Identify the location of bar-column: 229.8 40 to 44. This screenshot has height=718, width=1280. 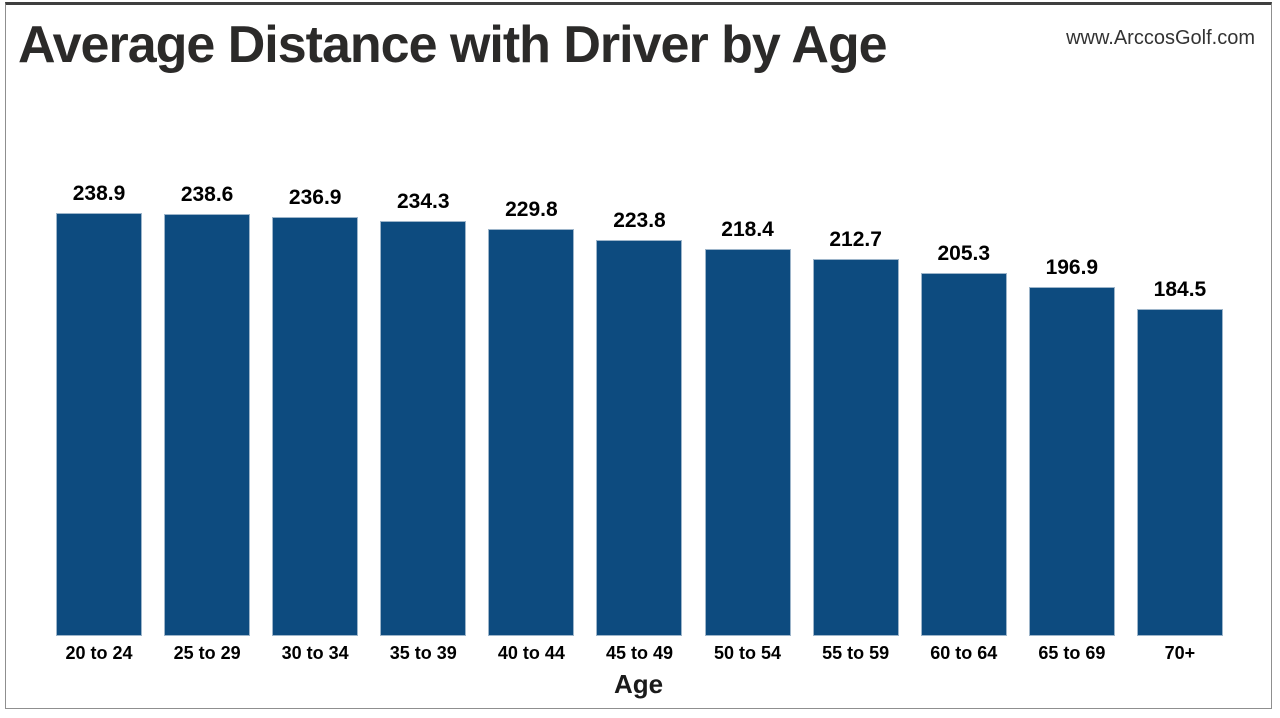
(531, 430).